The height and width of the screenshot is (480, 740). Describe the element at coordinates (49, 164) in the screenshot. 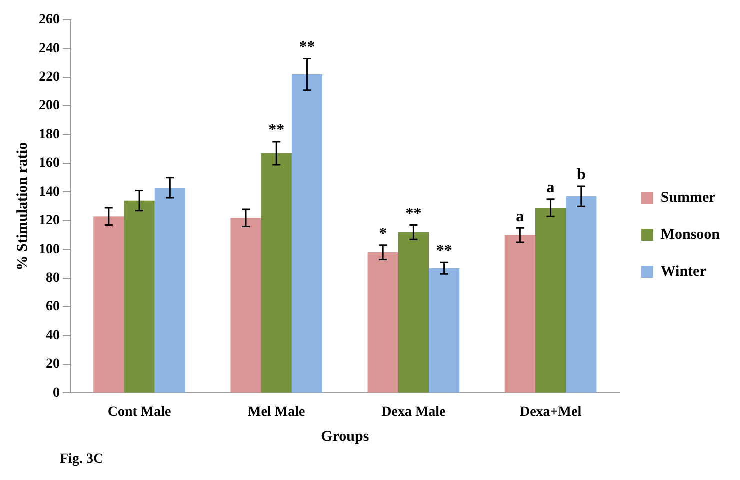

I see `y-tick-label: 160` at that location.